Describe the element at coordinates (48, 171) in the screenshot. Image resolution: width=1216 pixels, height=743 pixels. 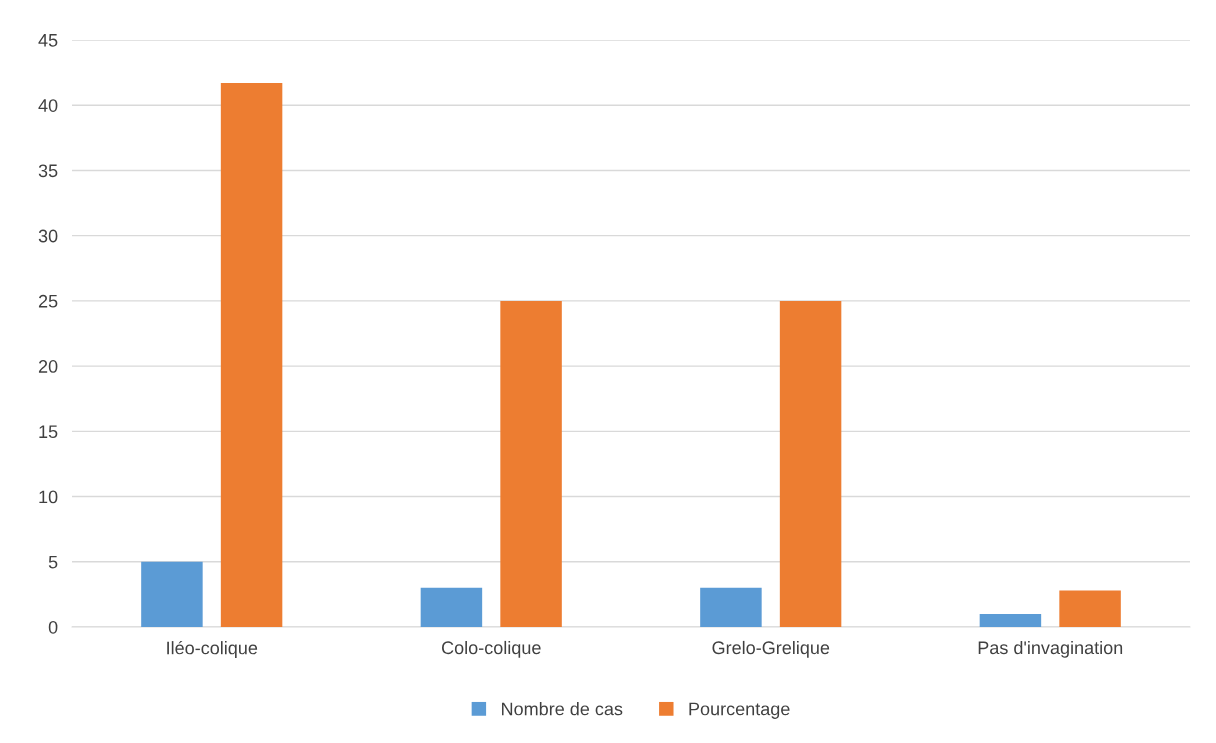
I see `y-tick-label: 35` at that location.